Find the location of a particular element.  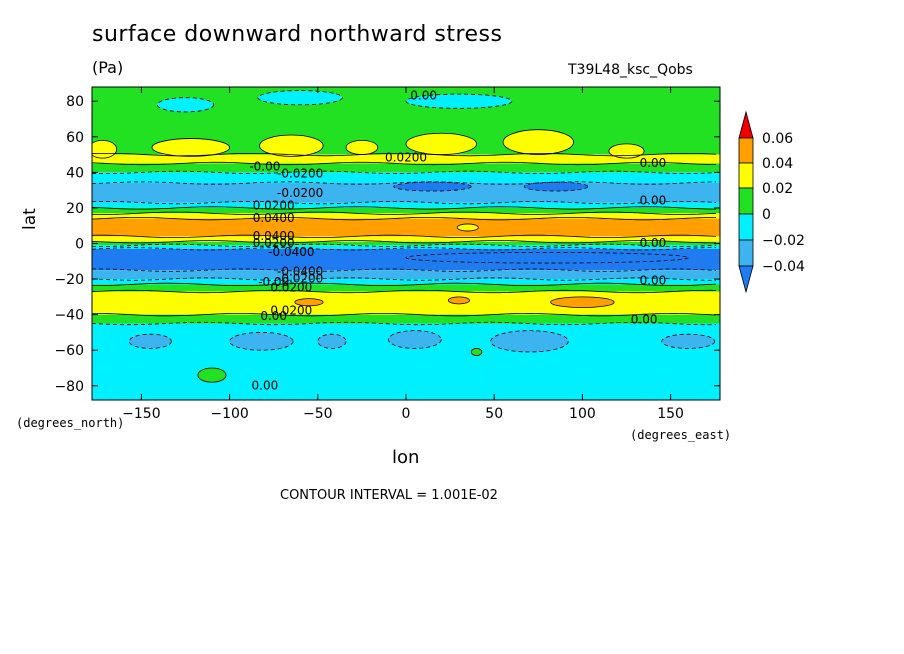

y-tick-label: −20 is located at coordinates (69, 280).